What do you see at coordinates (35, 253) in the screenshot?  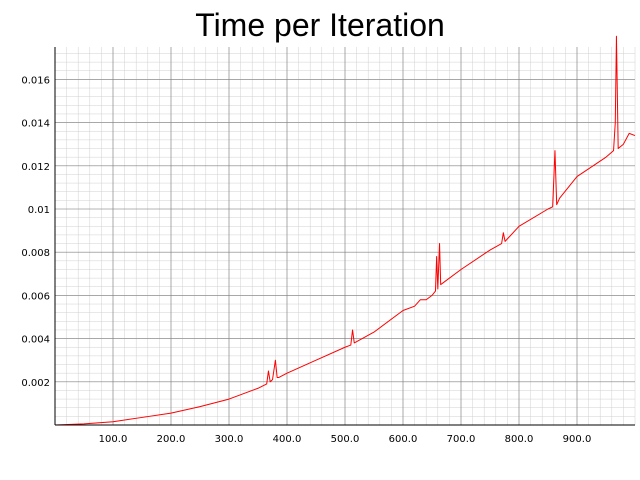 I see `y-tick-label: 0.008` at bounding box center [35, 253].